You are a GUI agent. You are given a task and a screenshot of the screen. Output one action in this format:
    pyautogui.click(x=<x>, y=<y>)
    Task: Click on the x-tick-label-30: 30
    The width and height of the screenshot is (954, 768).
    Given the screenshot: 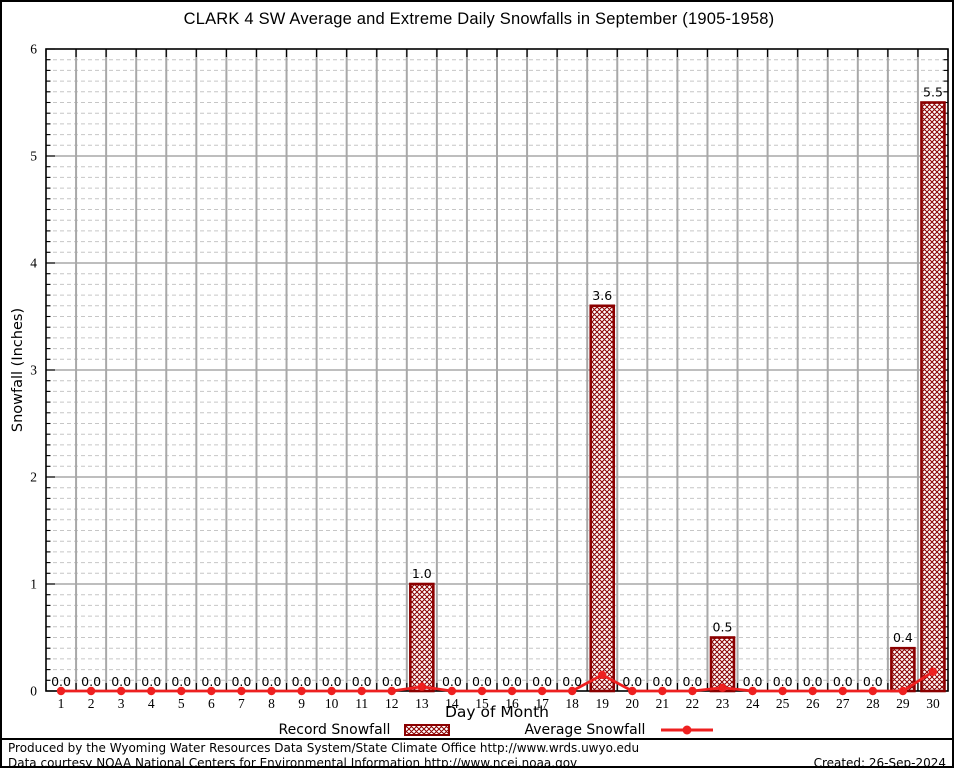 What is the action you would take?
    pyautogui.click(x=933, y=703)
    